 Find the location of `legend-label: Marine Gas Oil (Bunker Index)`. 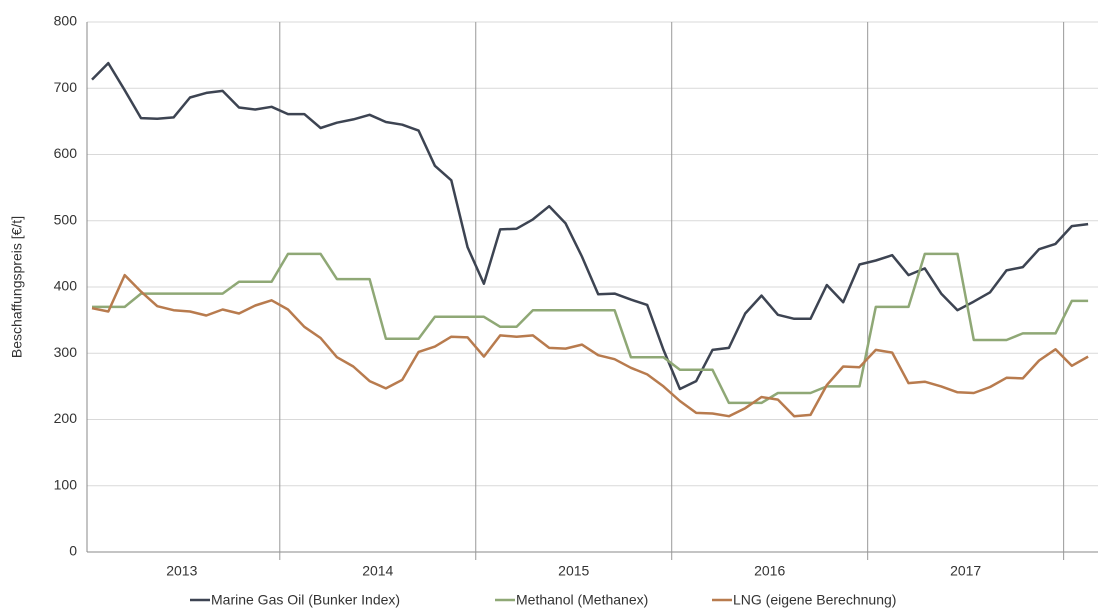

legend-label: Marine Gas Oil (Bunker Index) is located at coordinates (305, 600).